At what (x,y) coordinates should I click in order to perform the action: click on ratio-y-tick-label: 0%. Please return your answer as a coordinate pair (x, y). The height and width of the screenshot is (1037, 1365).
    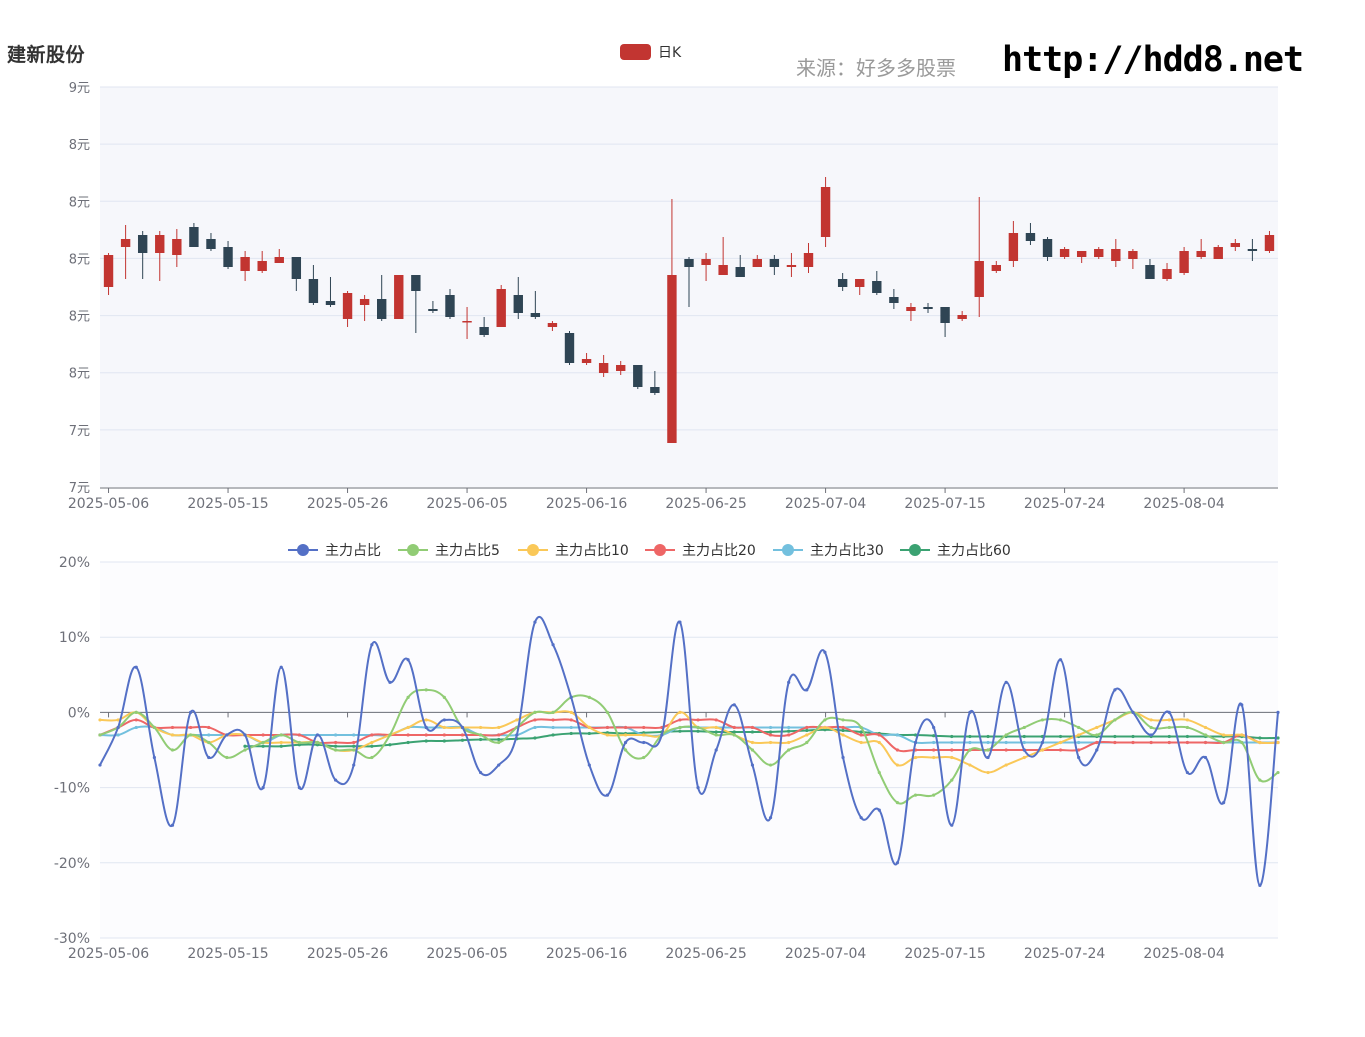
    Looking at the image, I should click on (79, 713).